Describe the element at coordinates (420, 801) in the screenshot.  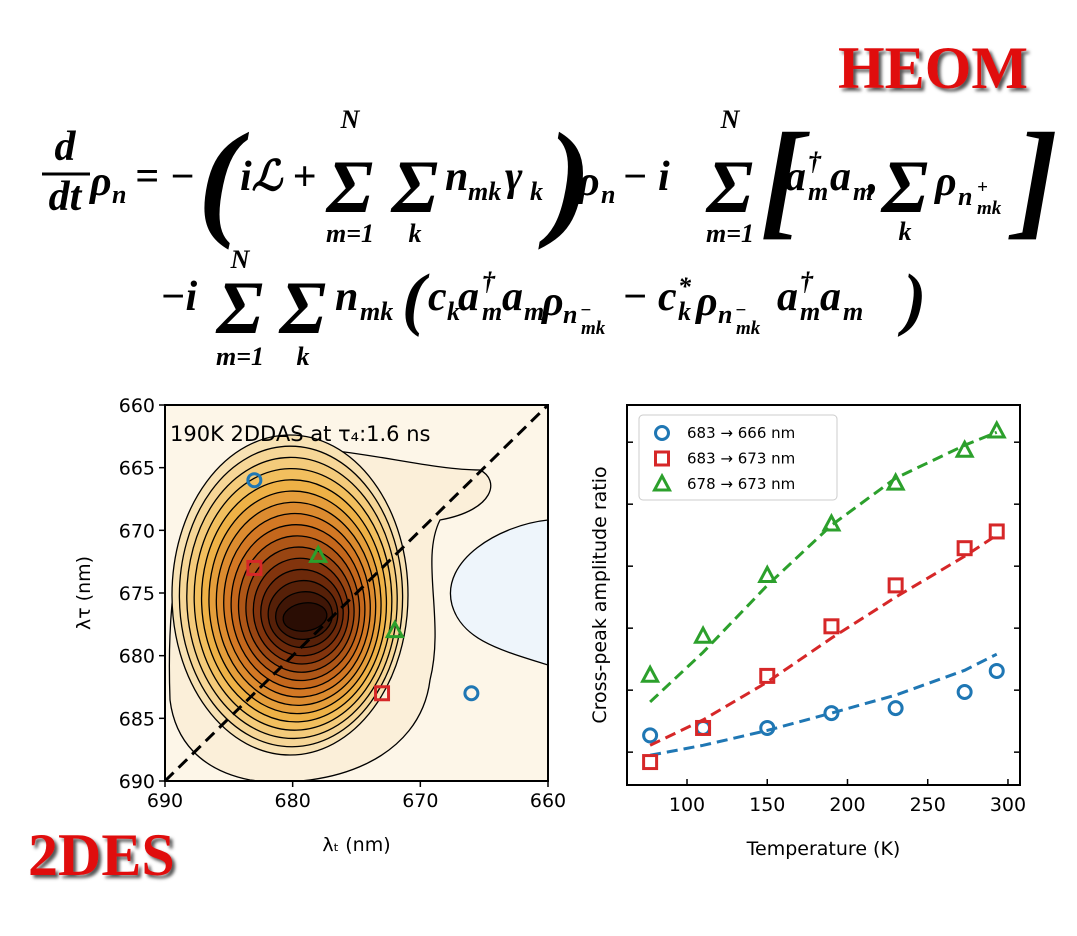
I see `x-tick-label: 670` at that location.